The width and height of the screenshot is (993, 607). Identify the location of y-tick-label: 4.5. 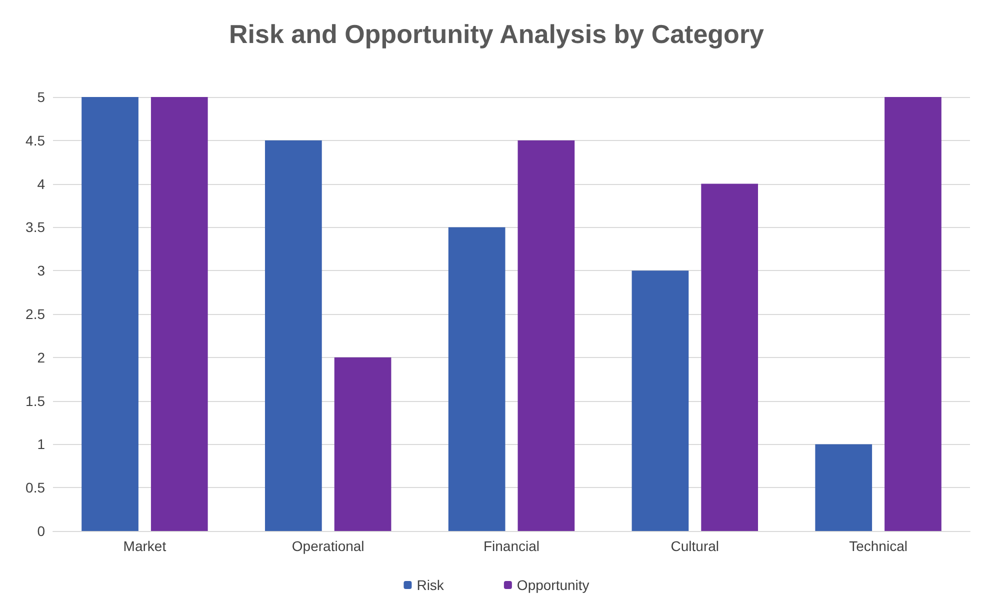
(36, 140).